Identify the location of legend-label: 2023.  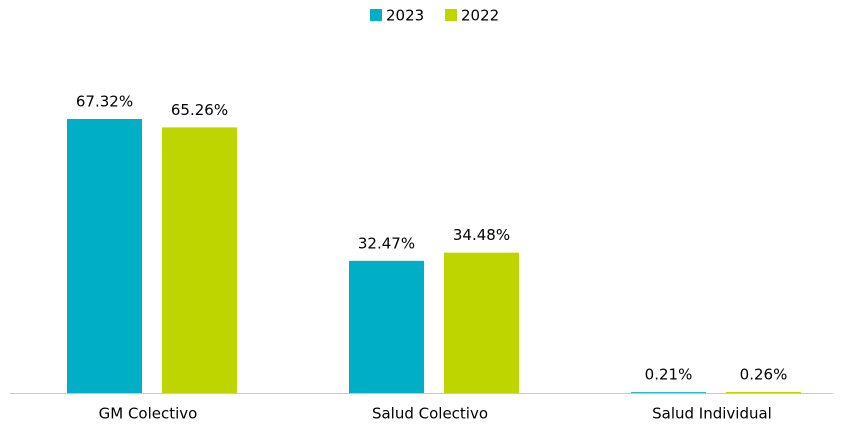
(405, 16).